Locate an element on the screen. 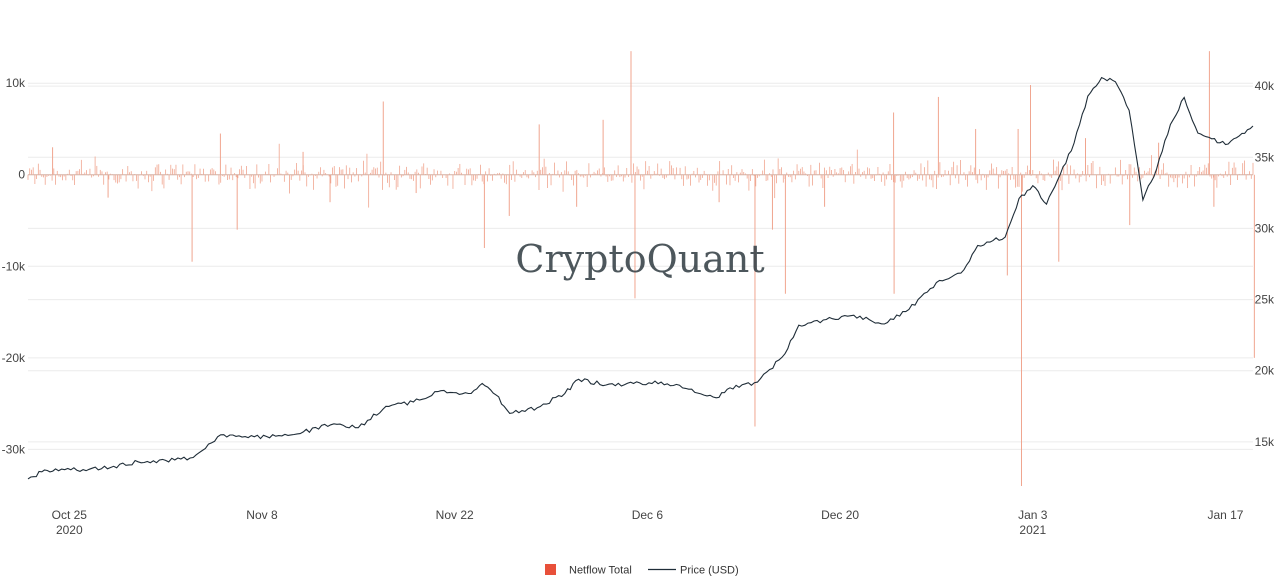 This screenshot has width=1280, height=582. left-tick-label: 10k is located at coordinates (16, 83).